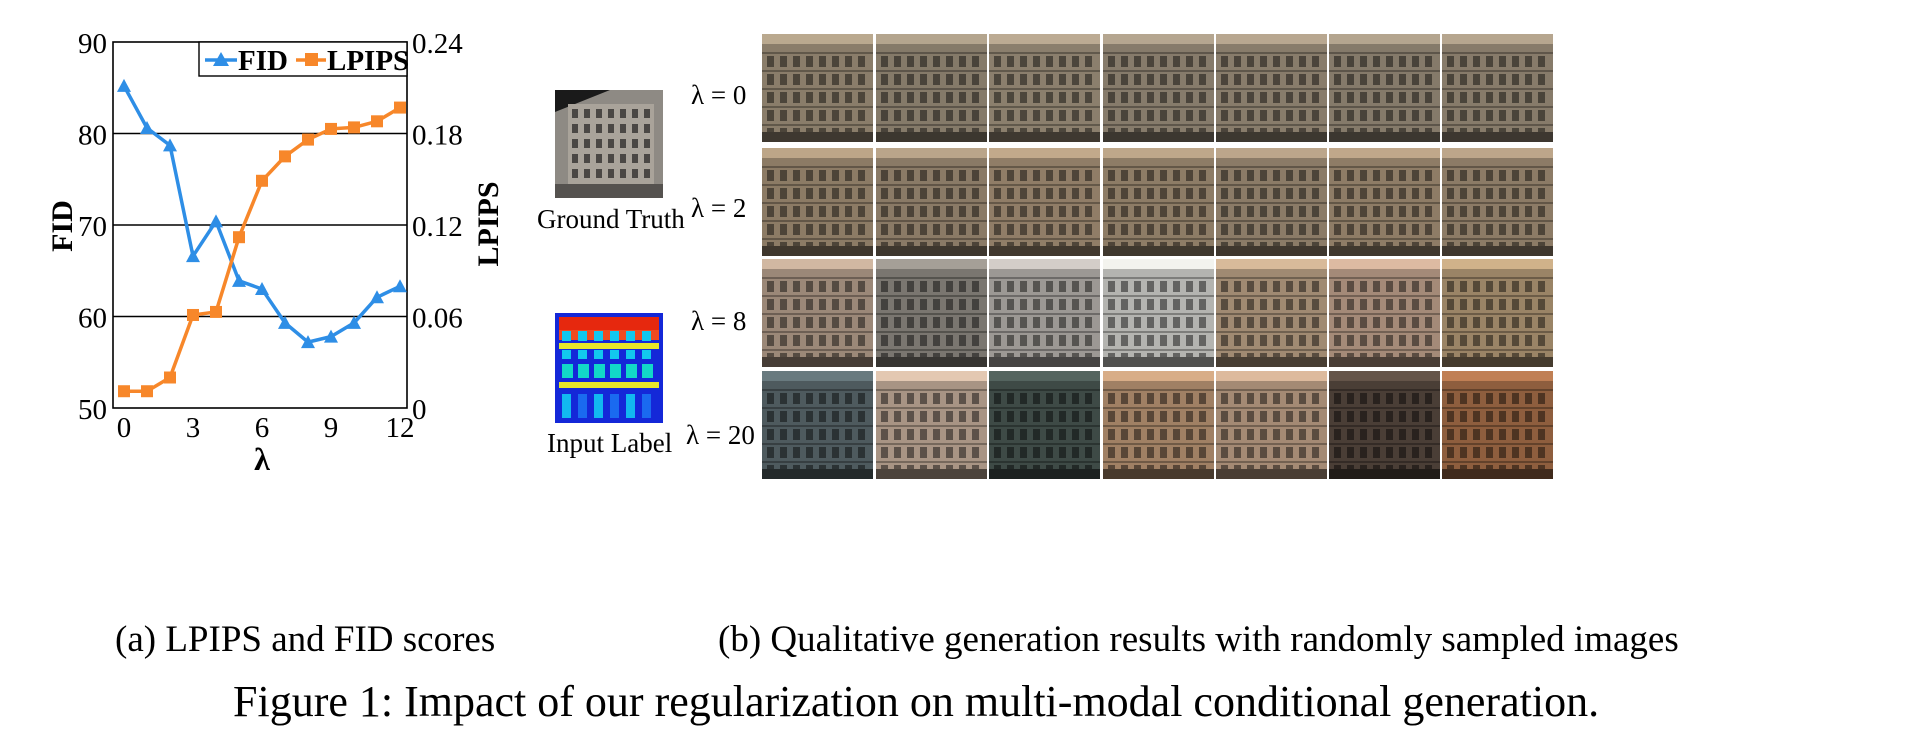 This screenshot has width=1922, height=754. What do you see at coordinates (419, 410) in the screenshot?
I see `y-tick-right: 0` at bounding box center [419, 410].